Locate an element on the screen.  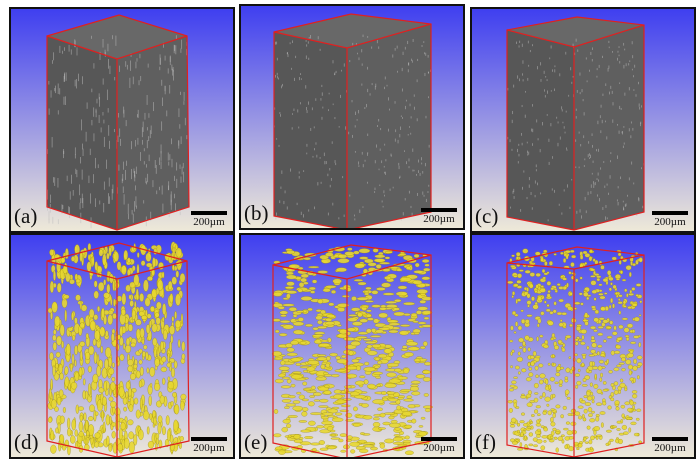
panel-label: (a) is located at coordinates (26, 216).